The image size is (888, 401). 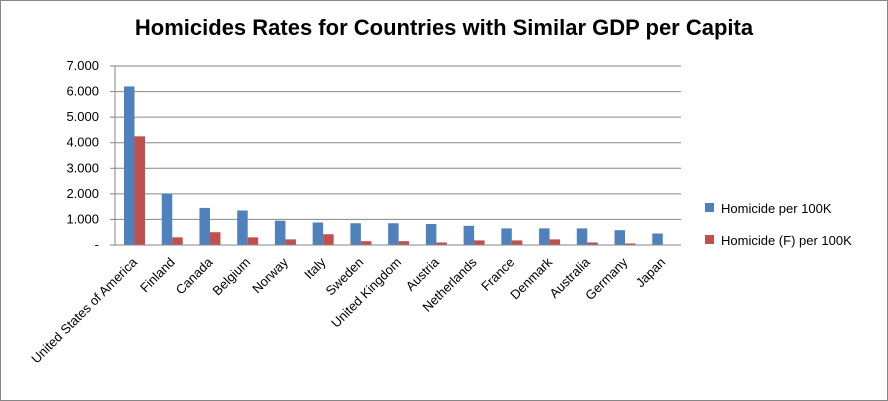 I want to click on y-tick-label: 1.000, so click(x=82, y=218).